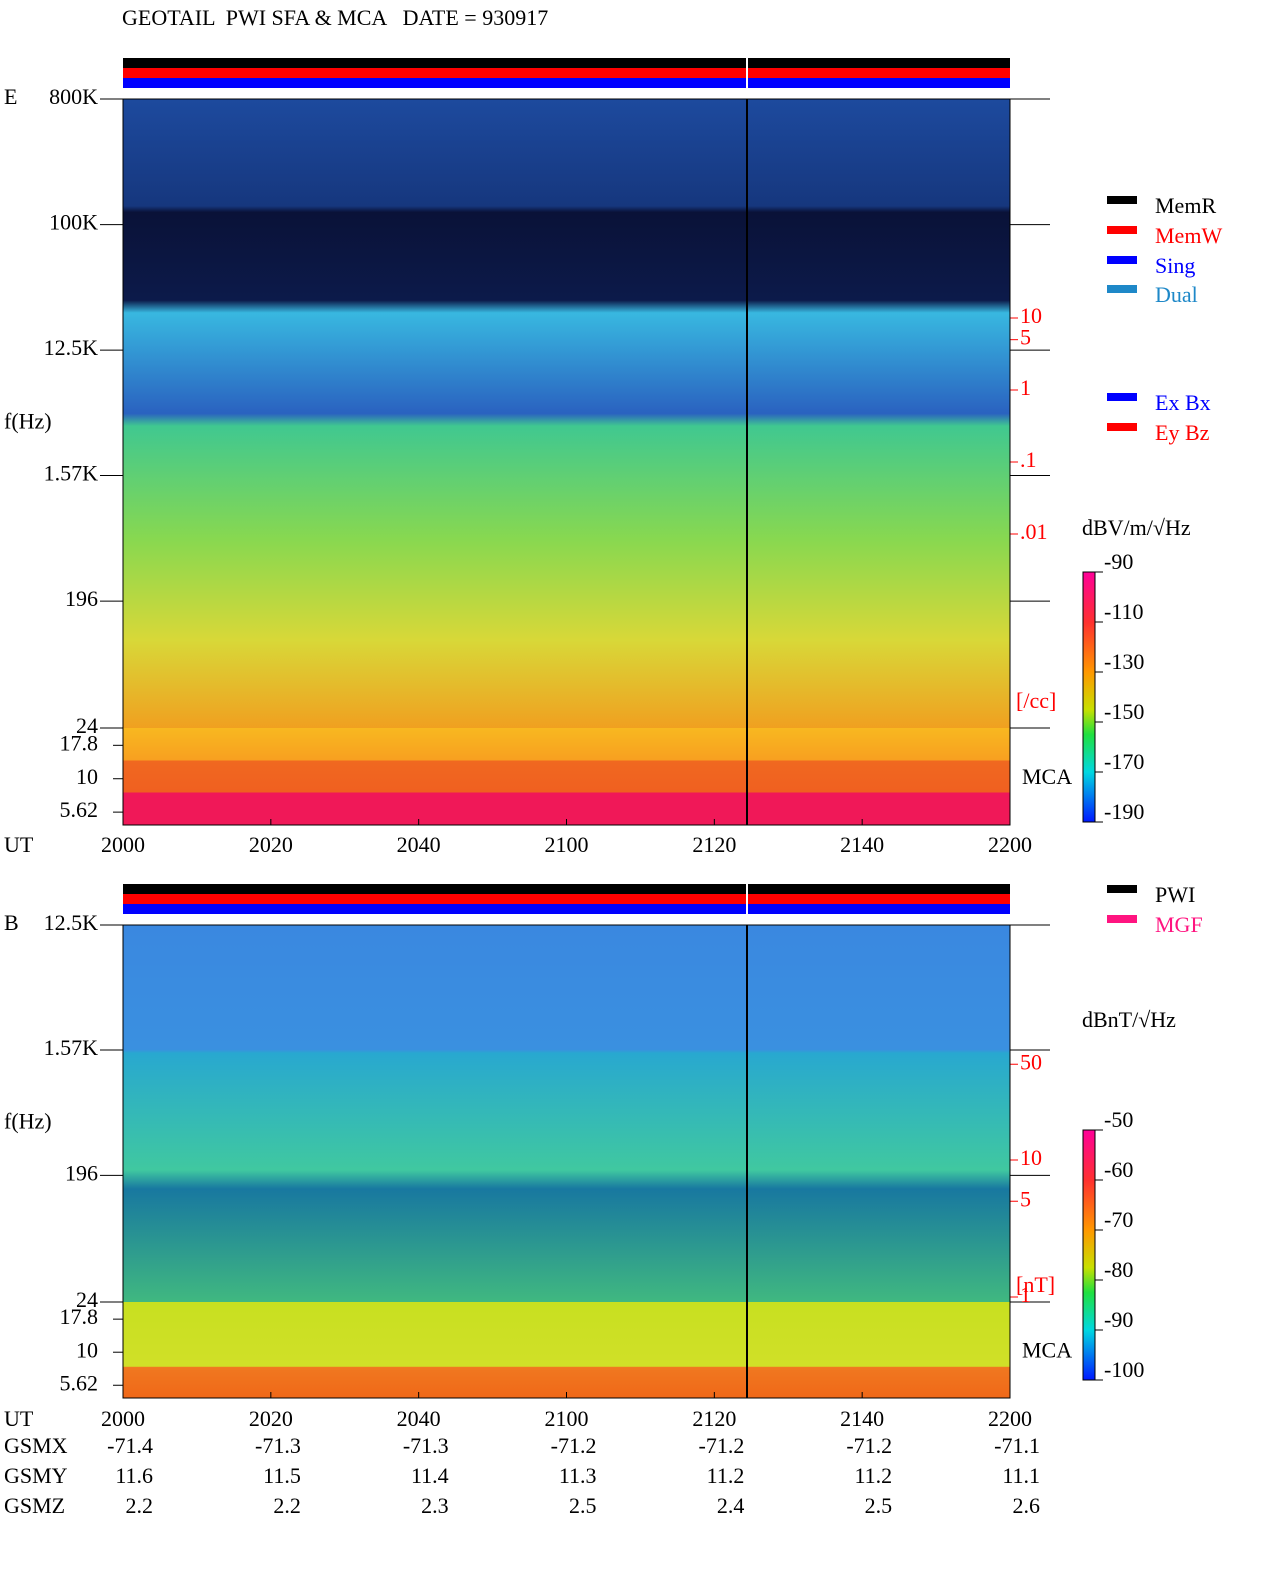 The height and width of the screenshot is (1593, 1280). What do you see at coordinates (430, 1475) in the screenshot?
I see `orbit-value: 11.4` at bounding box center [430, 1475].